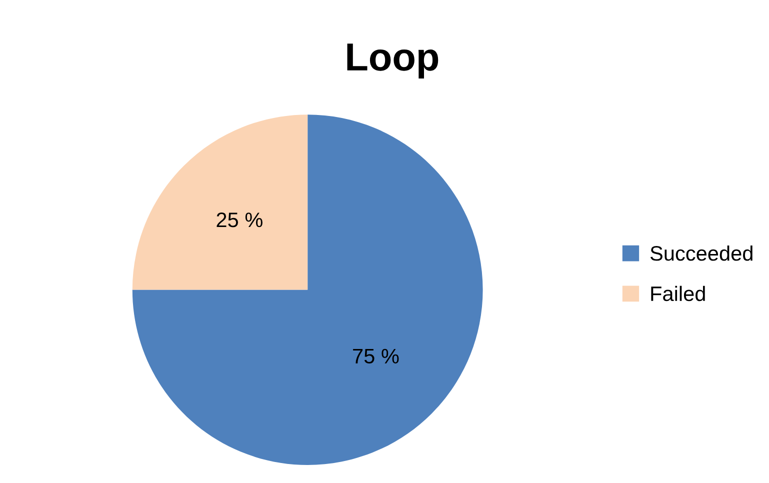 The image size is (769, 483). I want to click on chart-title: Loop, so click(392, 61).